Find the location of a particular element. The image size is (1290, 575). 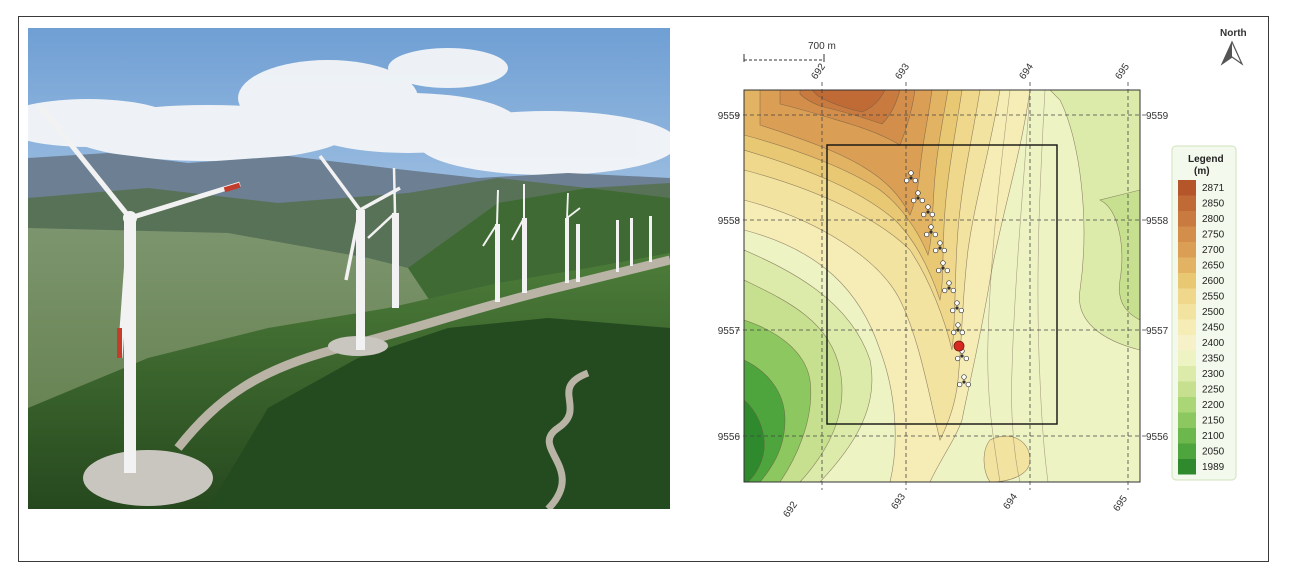

legend-label: 2700 is located at coordinates (1213, 250).